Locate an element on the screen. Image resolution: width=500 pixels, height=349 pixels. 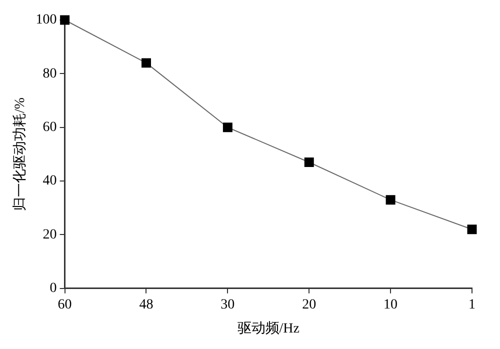
x-tick-label: 60 is located at coordinates (65, 304).